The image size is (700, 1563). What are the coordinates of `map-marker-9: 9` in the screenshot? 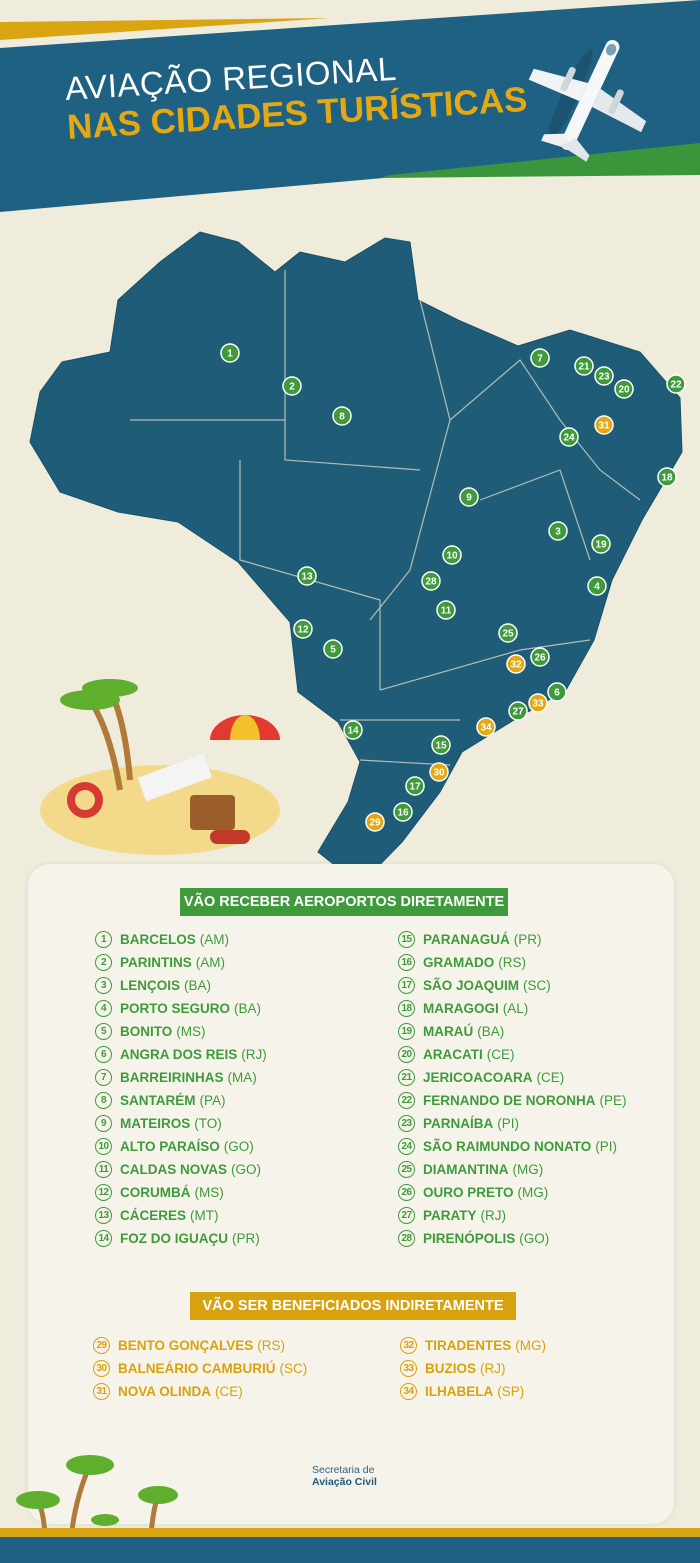 It's located at (469, 497).